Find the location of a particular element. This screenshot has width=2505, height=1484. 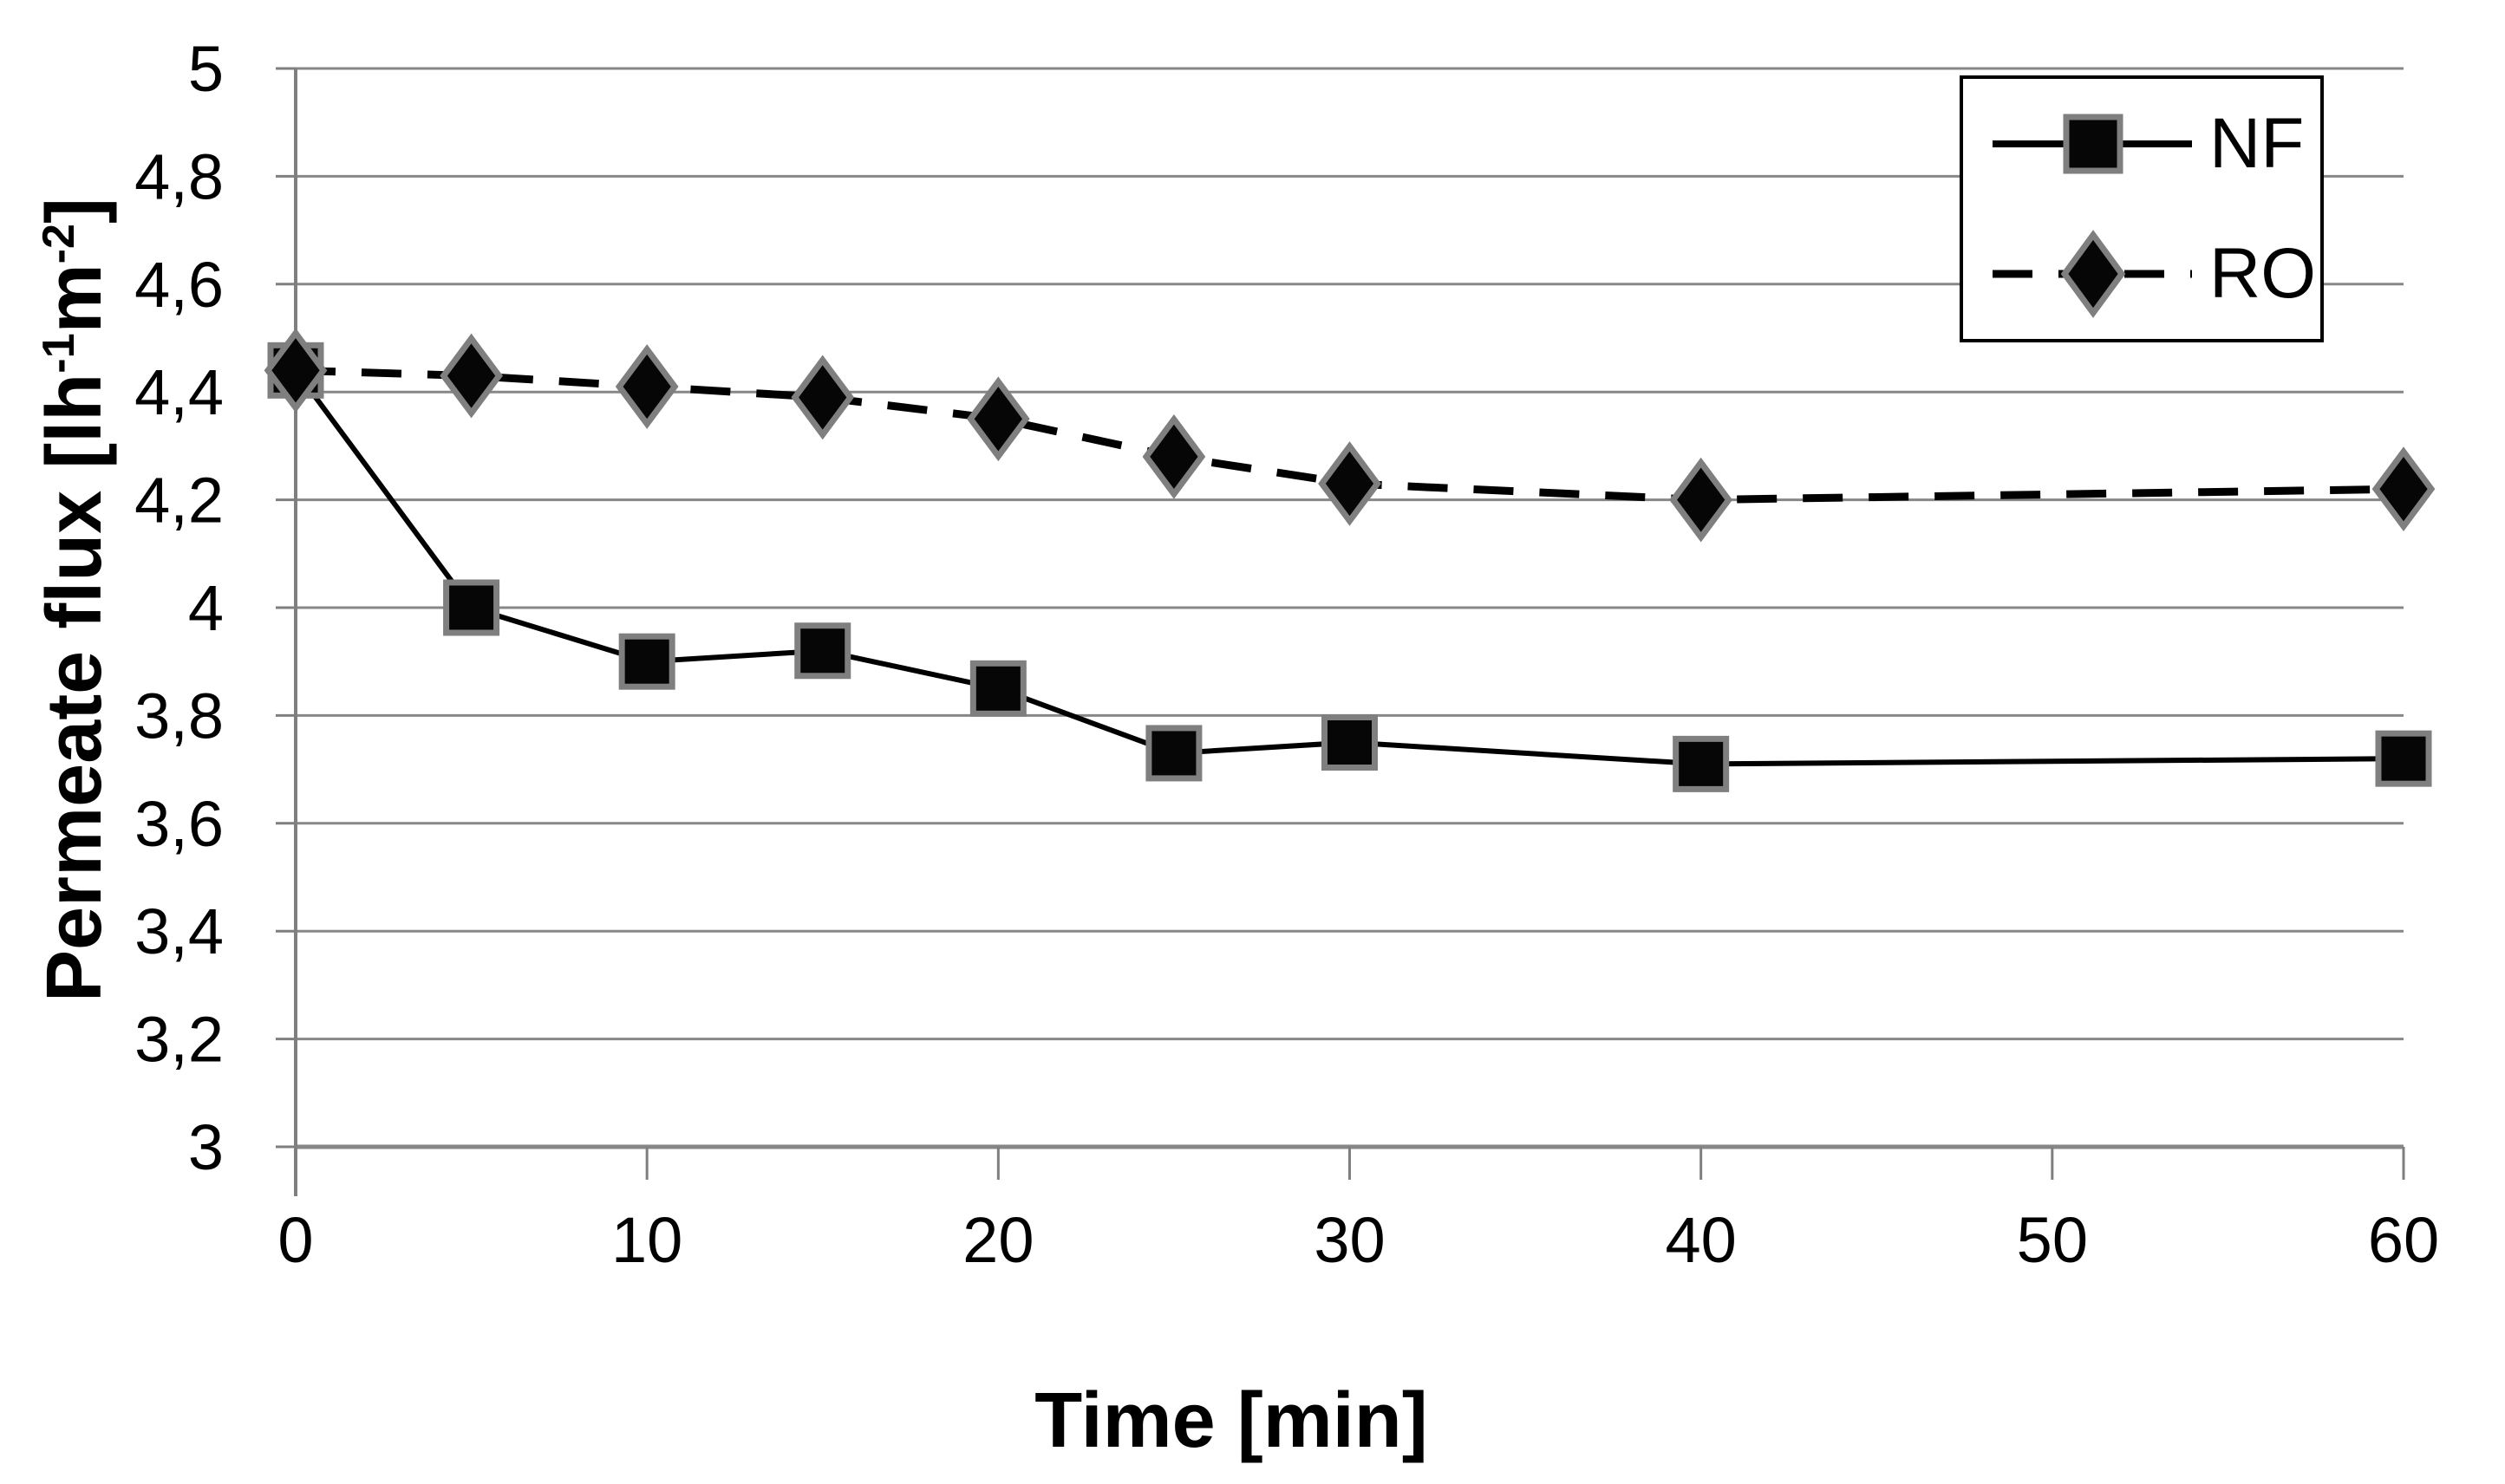

x-tick-label: 10 is located at coordinates (646, 1240).